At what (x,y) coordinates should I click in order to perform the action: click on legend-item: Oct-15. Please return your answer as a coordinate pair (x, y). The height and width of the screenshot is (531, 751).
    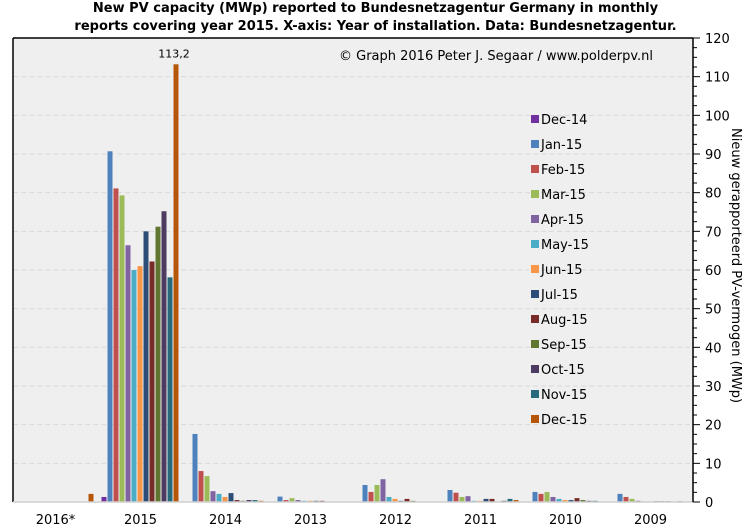
    Looking at the image, I should click on (558, 370).